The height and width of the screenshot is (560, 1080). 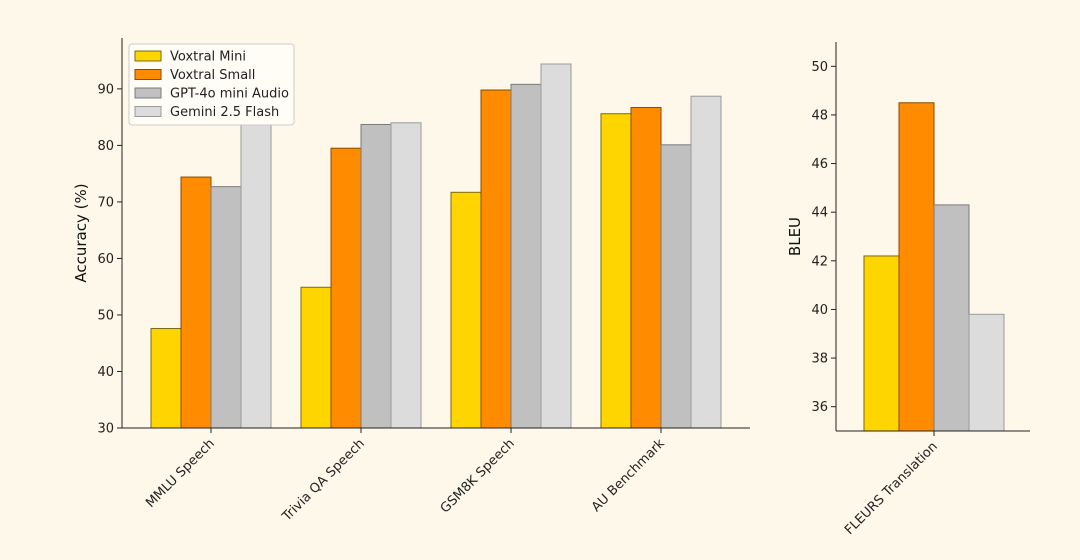 I want to click on accuracy-y-tick-label: 80, so click(x=105, y=146).